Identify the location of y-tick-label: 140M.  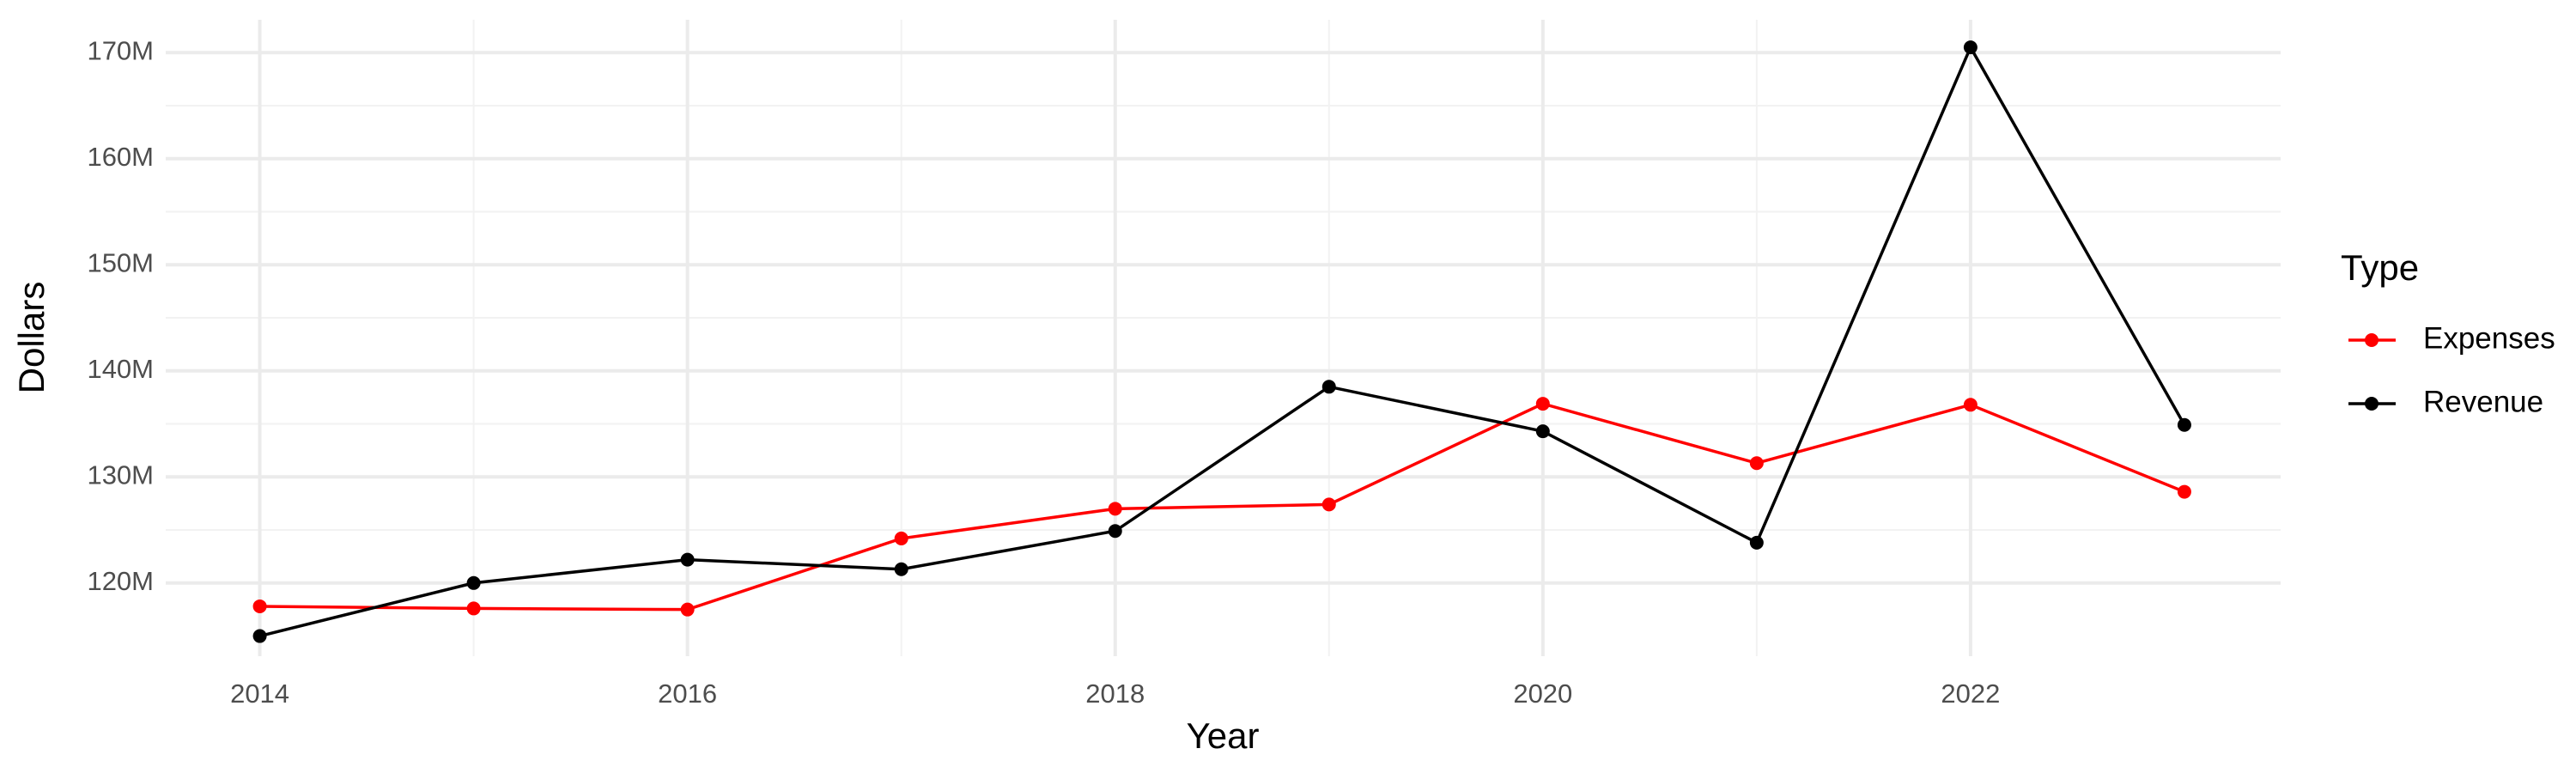
(121, 369).